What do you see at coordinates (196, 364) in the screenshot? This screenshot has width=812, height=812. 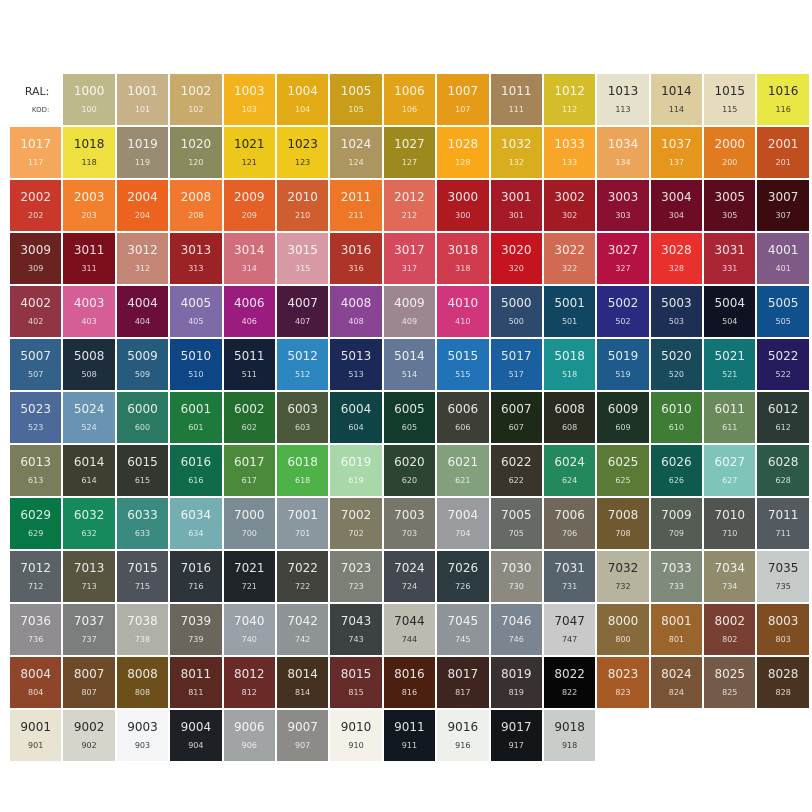 I see `color-swatch: 5010 510` at bounding box center [196, 364].